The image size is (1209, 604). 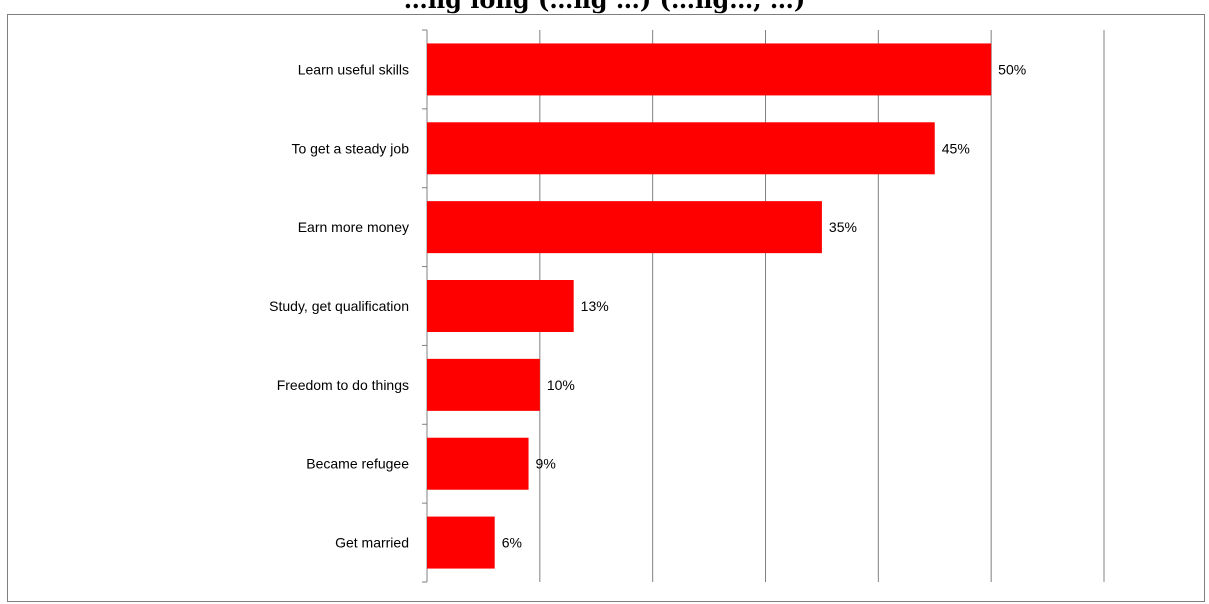 I want to click on data-label: 6%, so click(x=512, y=543).